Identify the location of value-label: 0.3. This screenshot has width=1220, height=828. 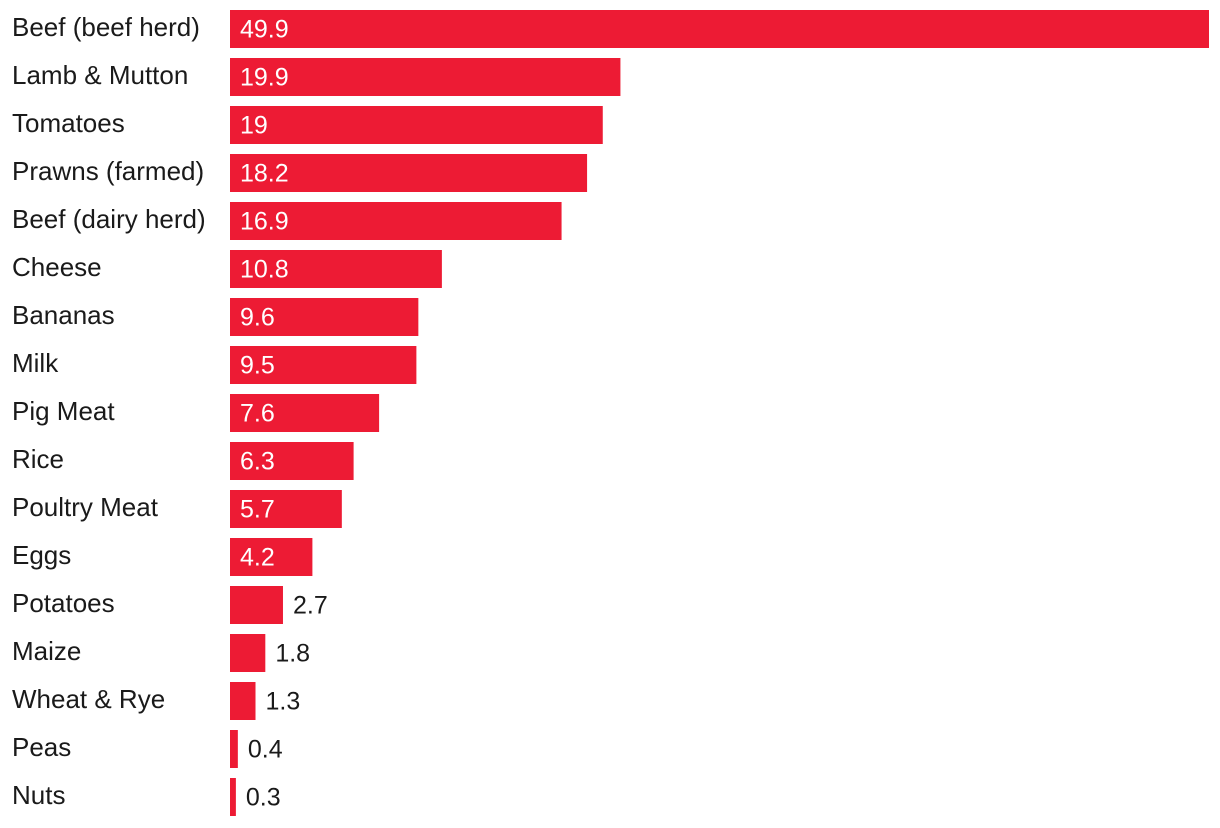
(263, 798).